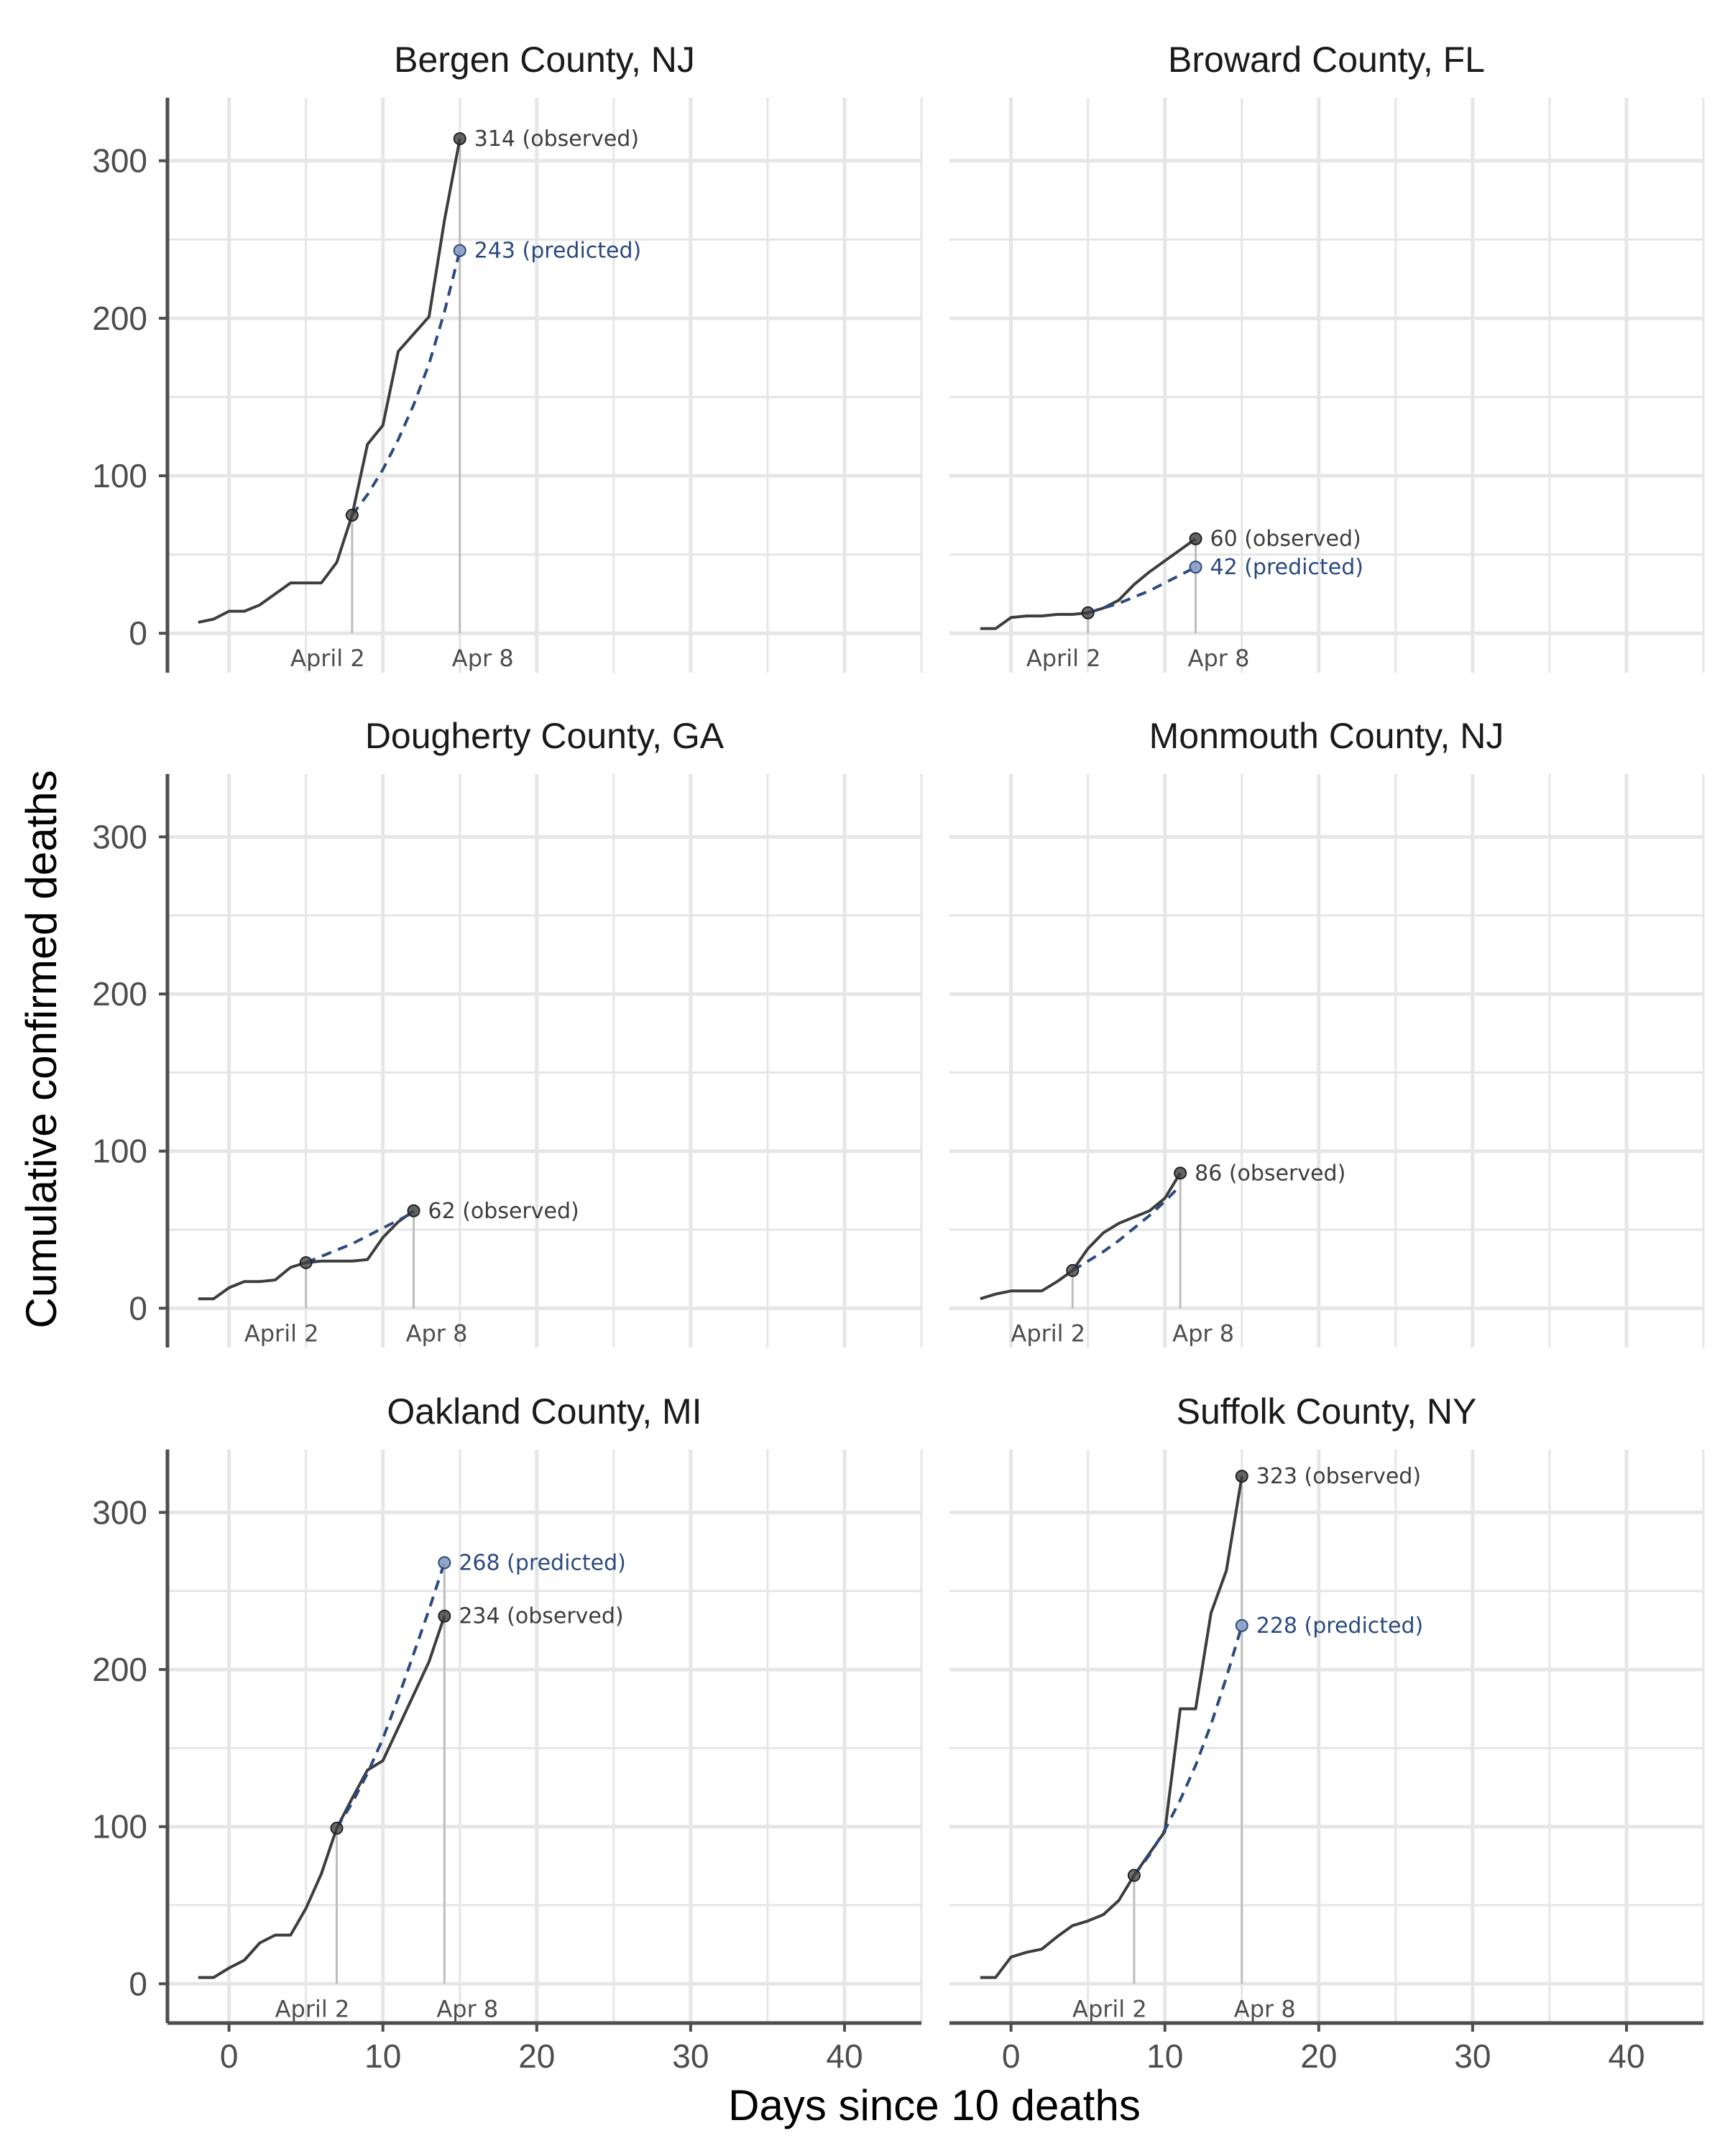  What do you see at coordinates (934, 2105) in the screenshot?
I see `x-axis-title: Days since 10 deaths` at bounding box center [934, 2105].